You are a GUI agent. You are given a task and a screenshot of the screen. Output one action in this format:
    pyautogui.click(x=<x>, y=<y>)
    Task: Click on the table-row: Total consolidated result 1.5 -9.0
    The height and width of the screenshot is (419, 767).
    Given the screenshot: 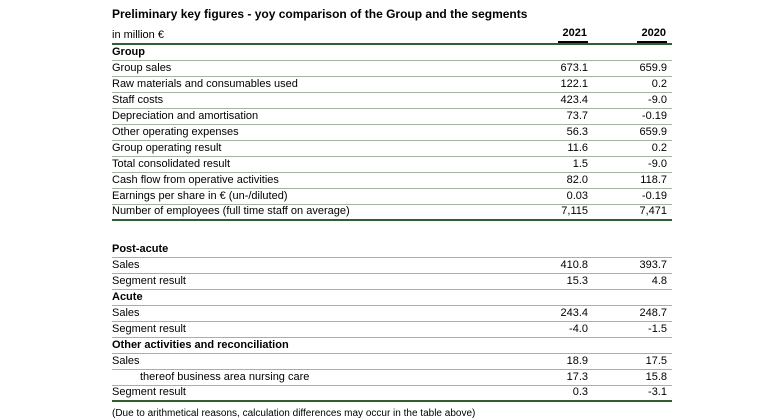 What is the action you would take?
    pyautogui.click(x=392, y=165)
    